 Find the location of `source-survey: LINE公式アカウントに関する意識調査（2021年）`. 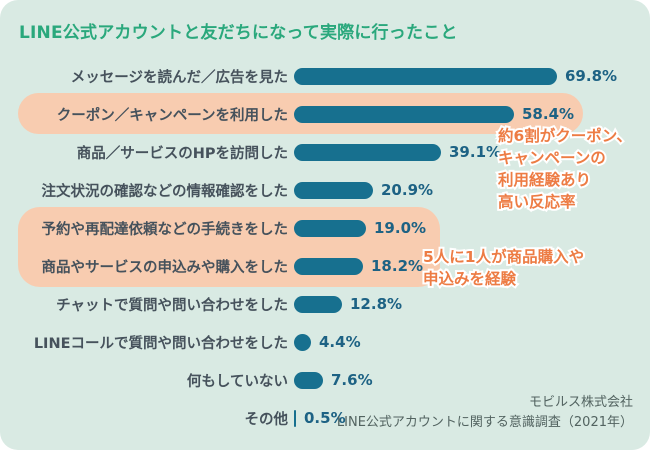

source-survey: LINE公式アカウントに関する意識調査（2021年） is located at coordinates (484, 422).